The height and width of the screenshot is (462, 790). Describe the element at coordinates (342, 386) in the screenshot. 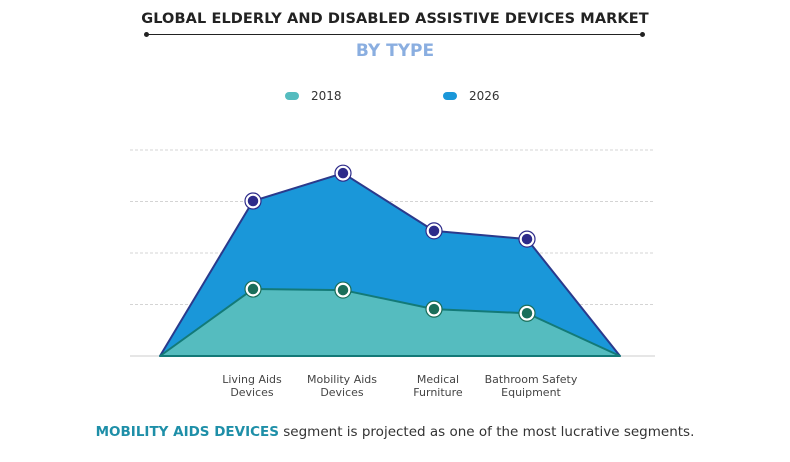

I see `x-label-mobility-aids: Mobility Aids Devices` at that location.